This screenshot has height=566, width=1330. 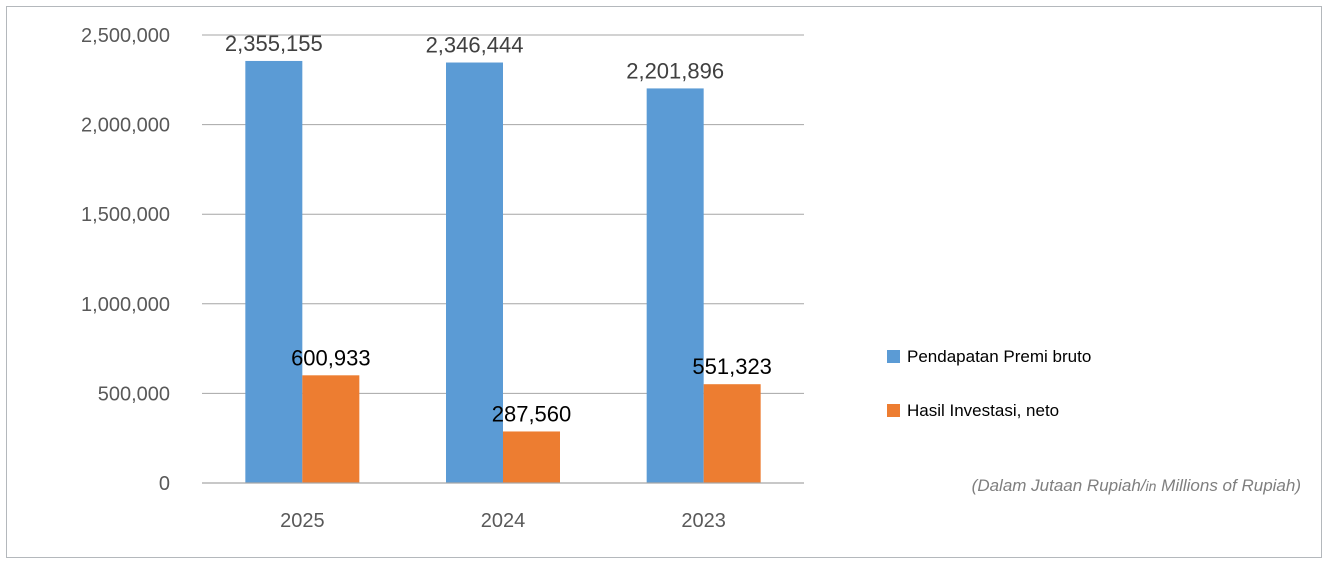 What do you see at coordinates (331, 429) in the screenshot?
I see `bar-investasi-2025` at bounding box center [331, 429].